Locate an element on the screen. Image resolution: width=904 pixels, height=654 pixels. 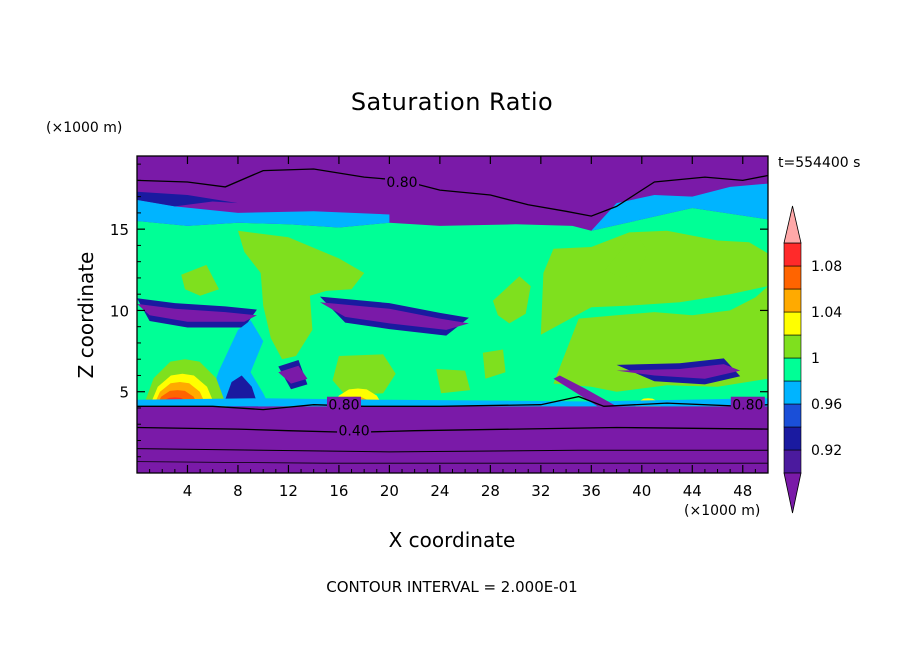
colorbar-label: 0.96 is located at coordinates (826, 405).